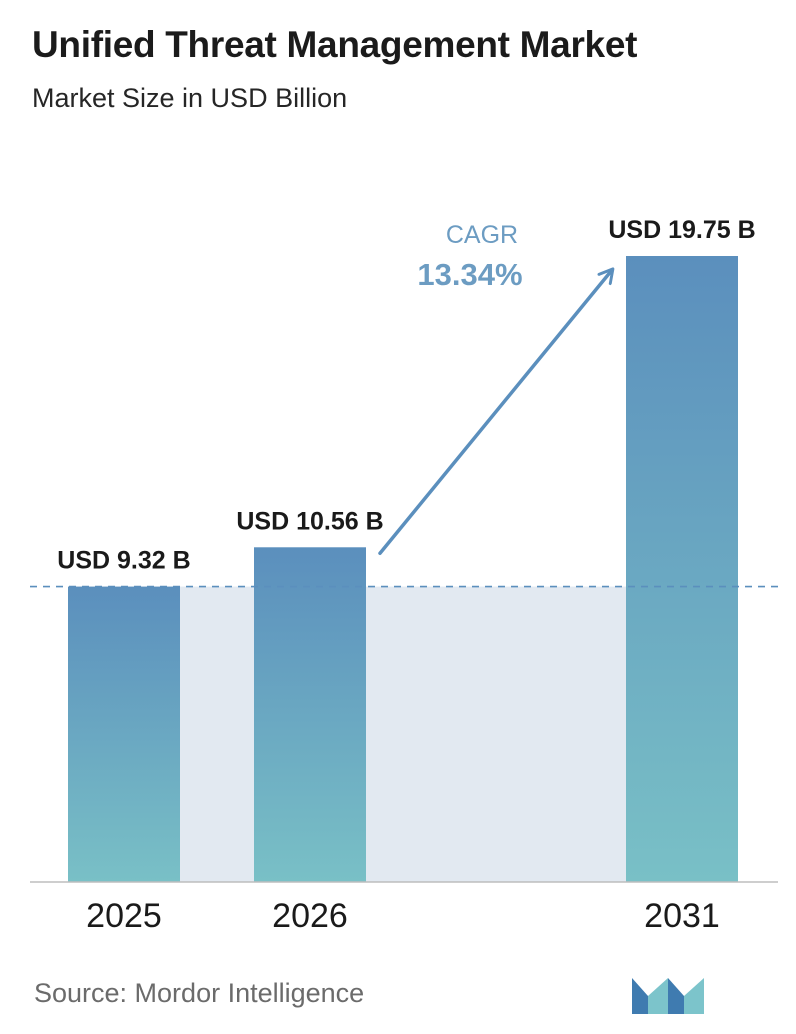  Describe the element at coordinates (668, 996) in the screenshot. I see `mordor-intelligence-logo-icon` at that location.